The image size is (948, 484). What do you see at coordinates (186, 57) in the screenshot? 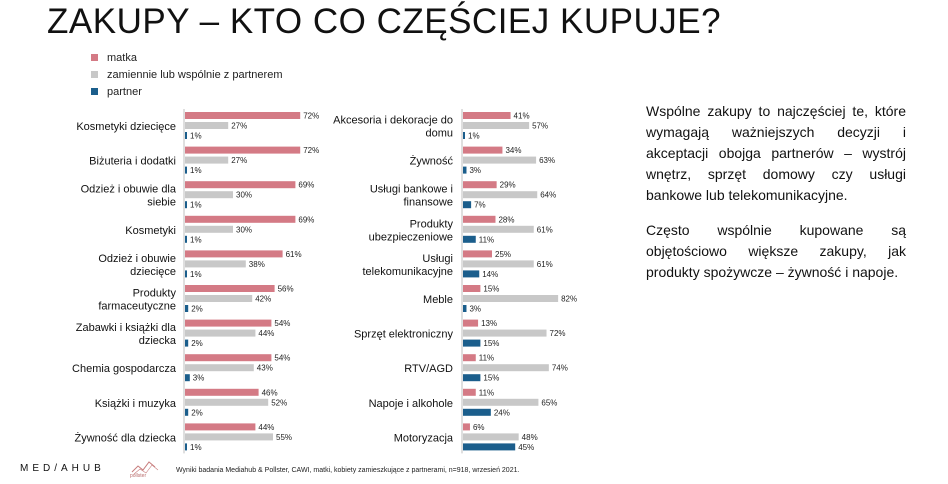
I see `legend-item-matka: matka` at bounding box center [186, 57].